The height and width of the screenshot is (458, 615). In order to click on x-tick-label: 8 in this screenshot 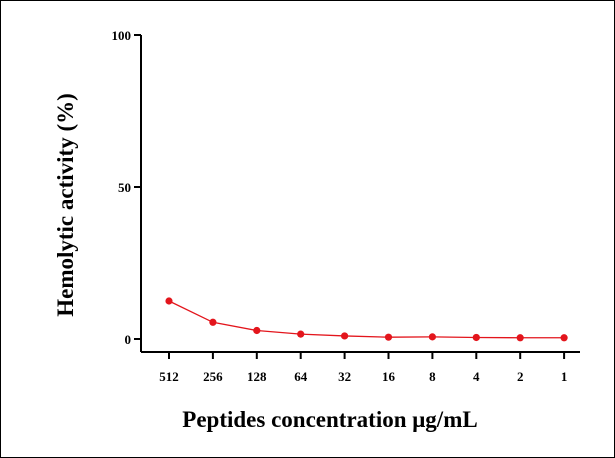, I will do `click(432, 376)`.